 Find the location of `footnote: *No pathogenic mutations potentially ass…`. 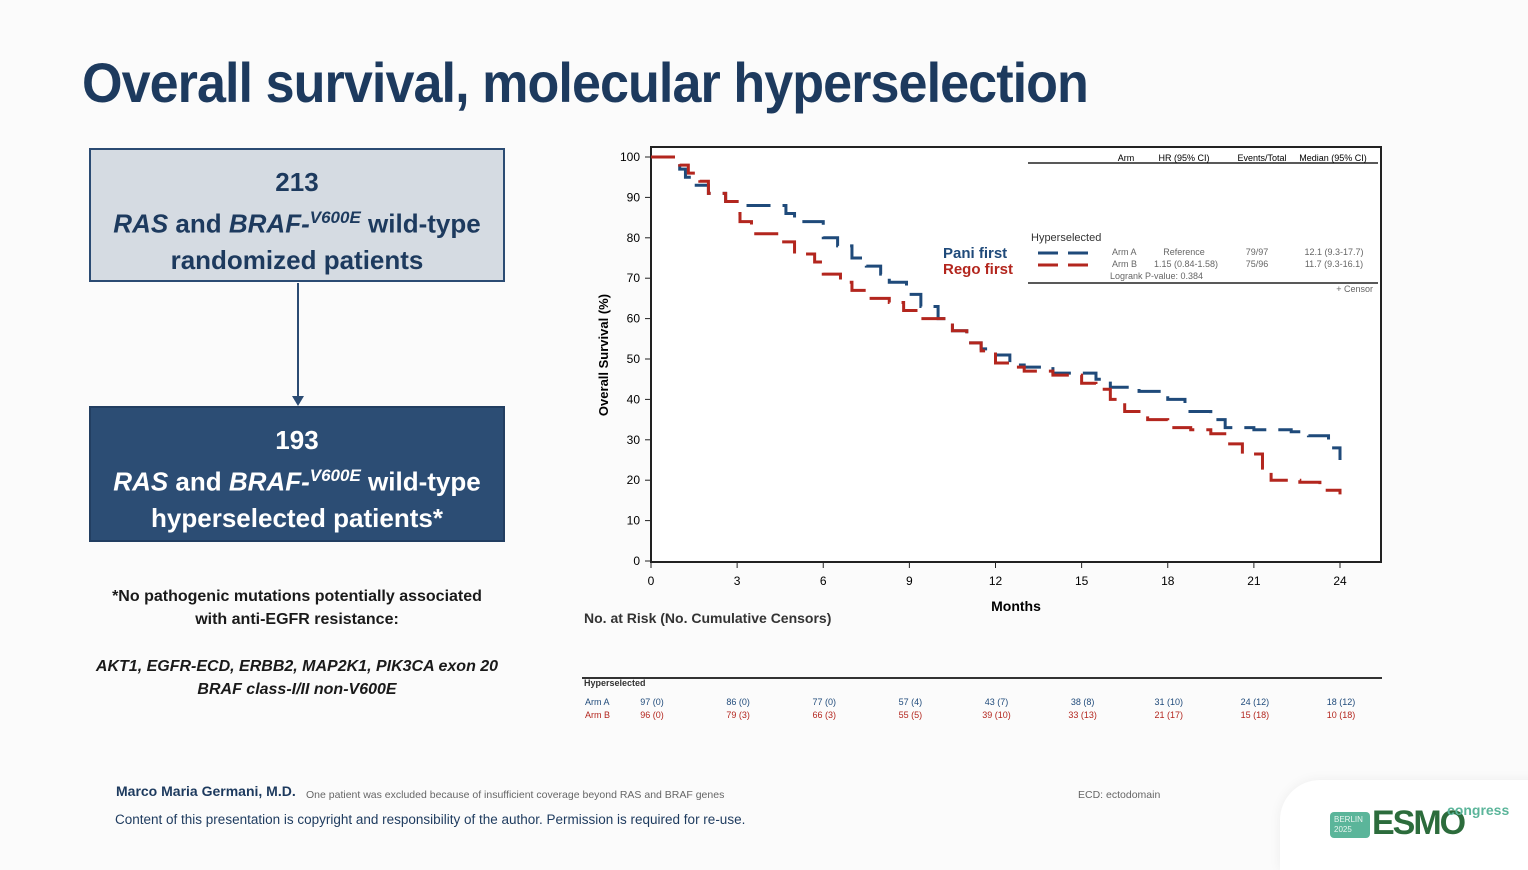

footnote: *No pathogenic mutations potentially ass… is located at coordinates (297, 608).